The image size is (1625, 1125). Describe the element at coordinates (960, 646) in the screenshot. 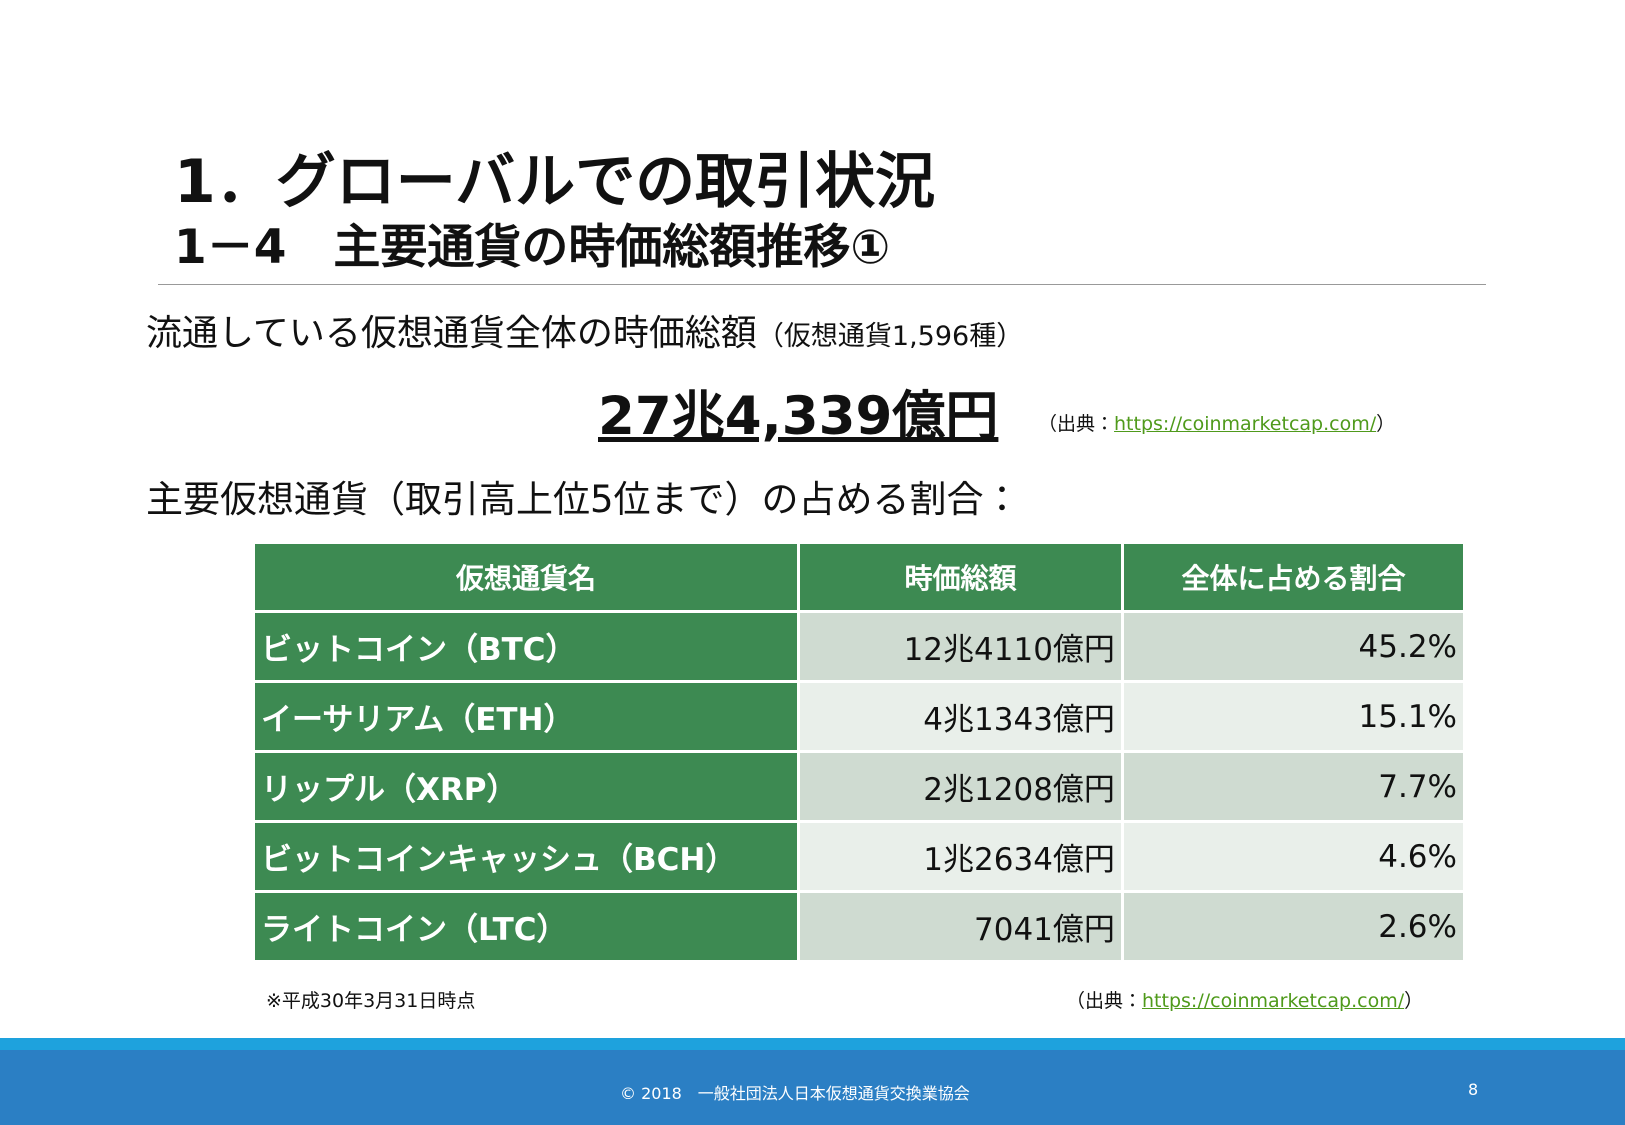

I see `market-cap: 12兆4110億円` at that location.